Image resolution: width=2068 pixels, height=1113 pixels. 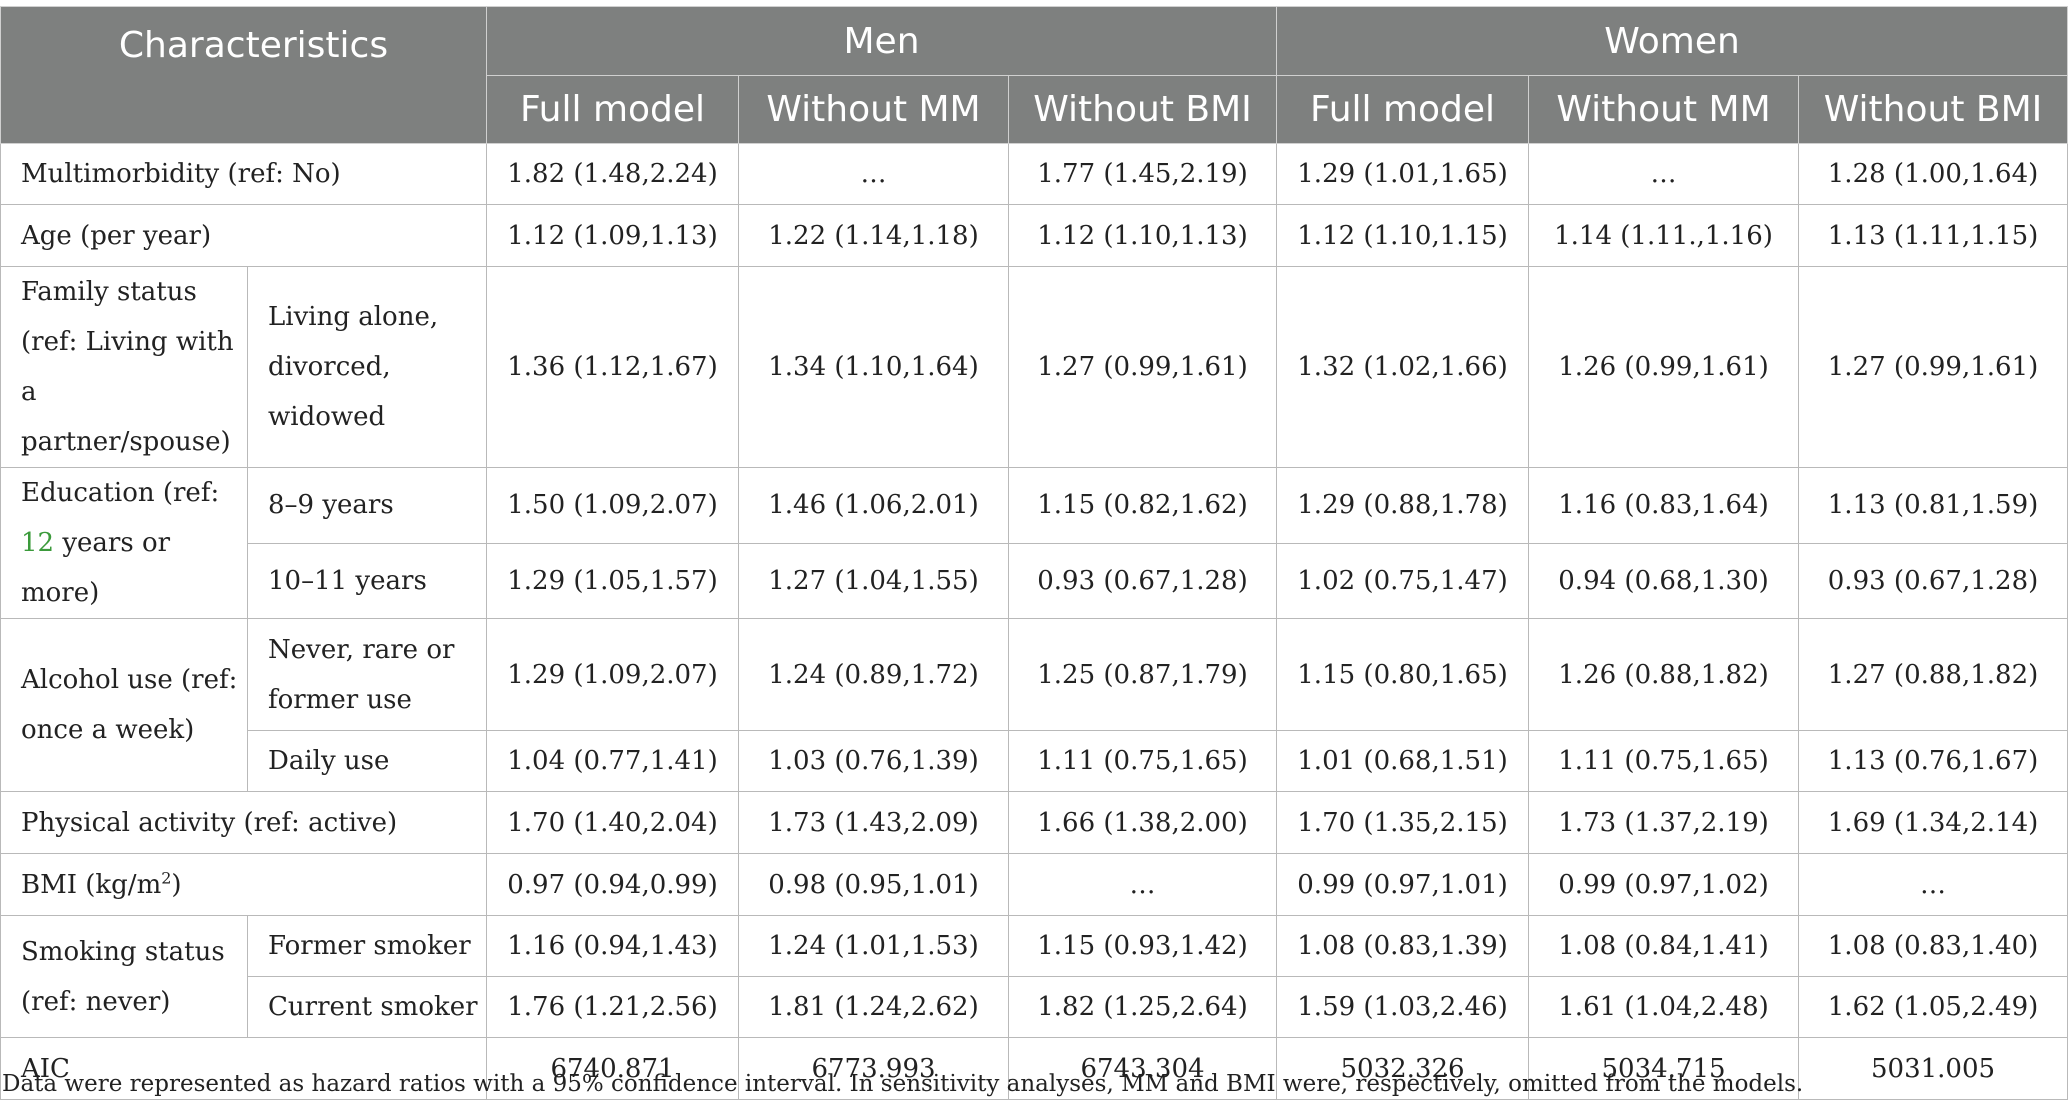 What do you see at coordinates (612, 674) in the screenshot?
I see `table-cell: 1.29 (1.09,2.07)` at bounding box center [612, 674].